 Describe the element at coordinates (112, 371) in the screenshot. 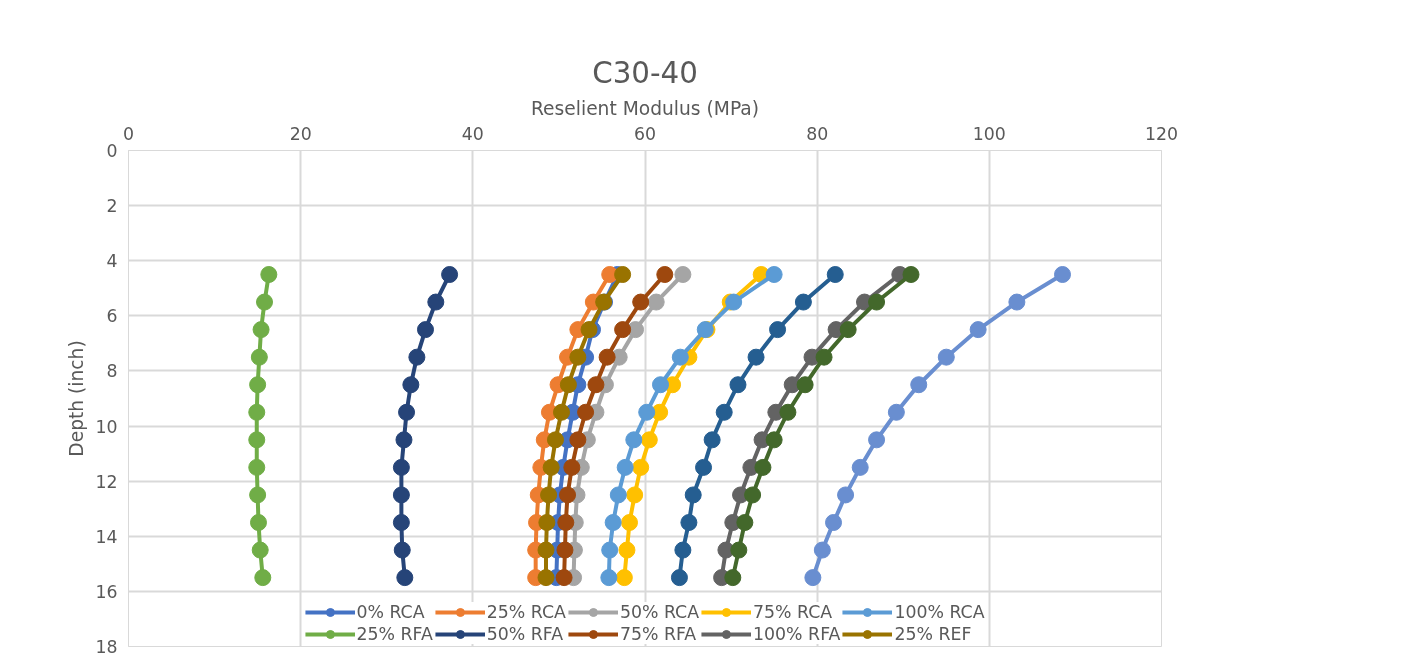

I see `y-tick-label: 8` at that location.